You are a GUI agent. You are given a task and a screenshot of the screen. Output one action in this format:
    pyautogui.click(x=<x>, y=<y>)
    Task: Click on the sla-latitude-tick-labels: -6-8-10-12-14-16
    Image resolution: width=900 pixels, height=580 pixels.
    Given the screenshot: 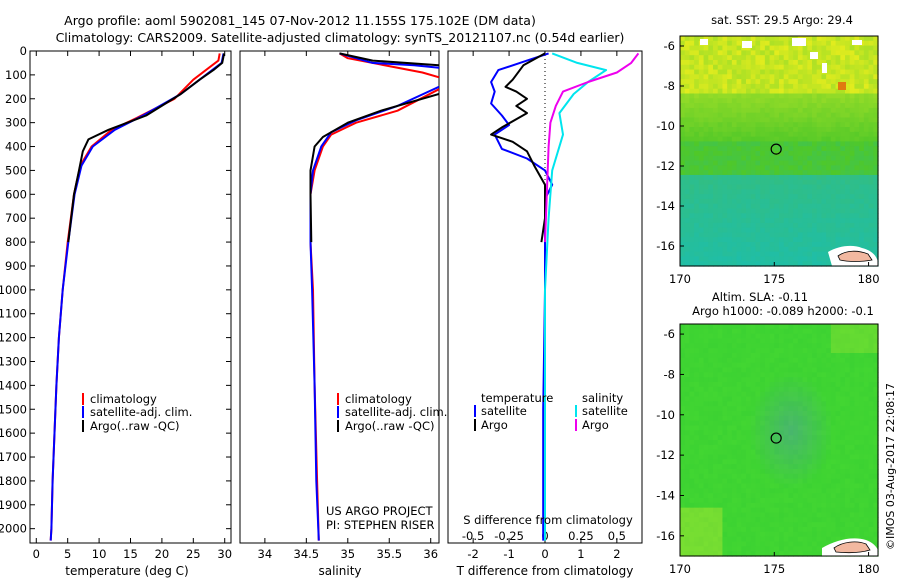 What is the action you would take?
    pyautogui.click(x=670, y=435)
    